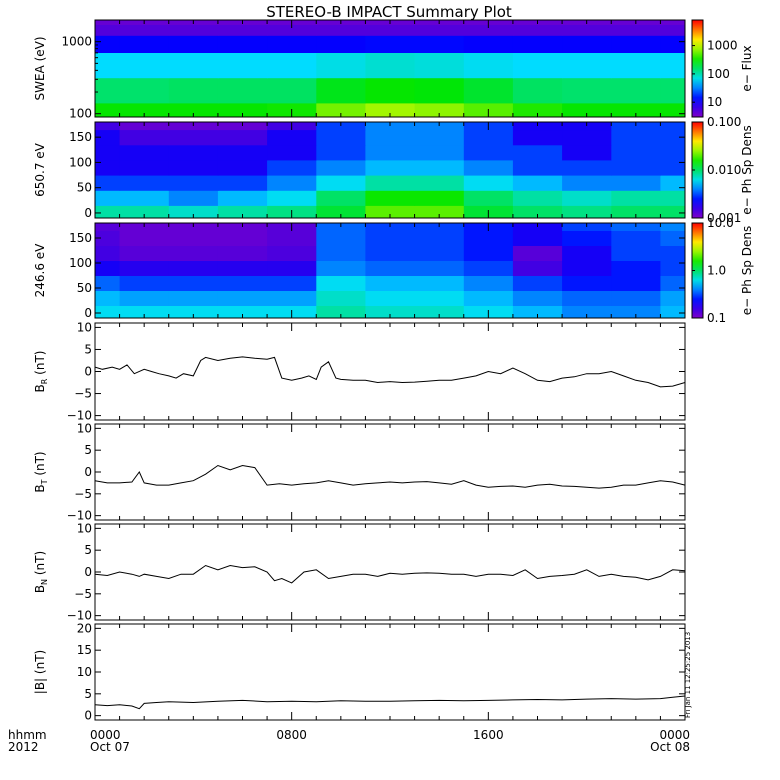 Image resolution: width=780 pixels, height=780 pixels. I want to click on bn-ytick-label: −10, so click(79, 616).